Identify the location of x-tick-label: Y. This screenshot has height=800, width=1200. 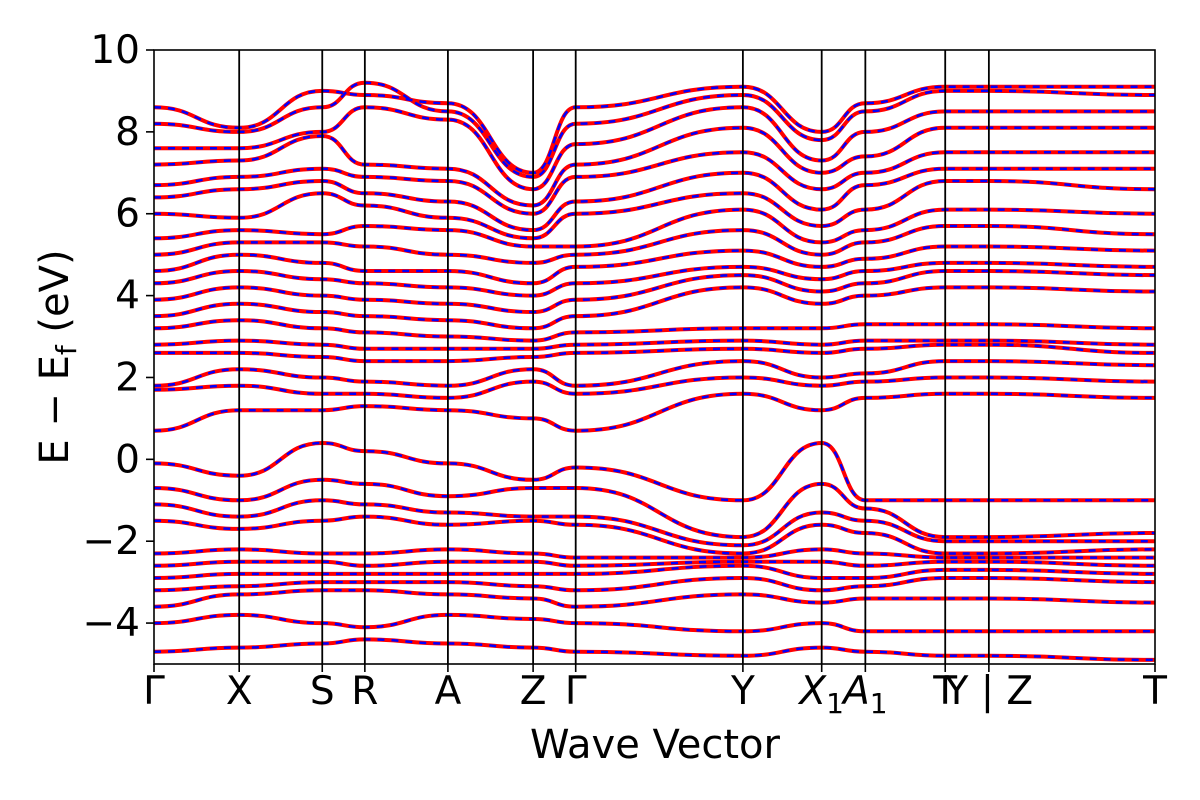
(742, 691).